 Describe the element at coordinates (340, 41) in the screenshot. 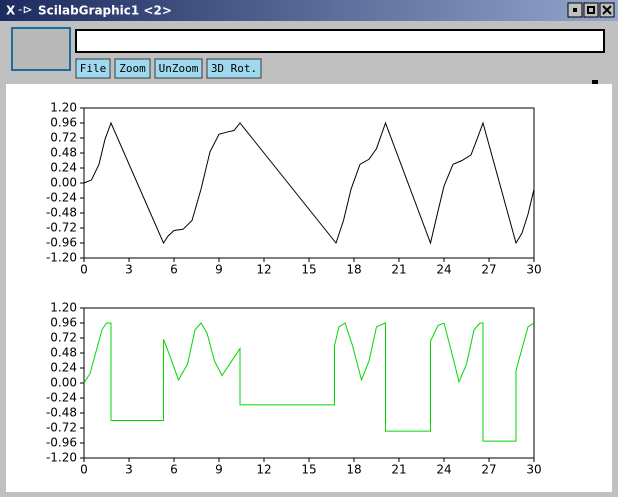

I see `info-field` at that location.